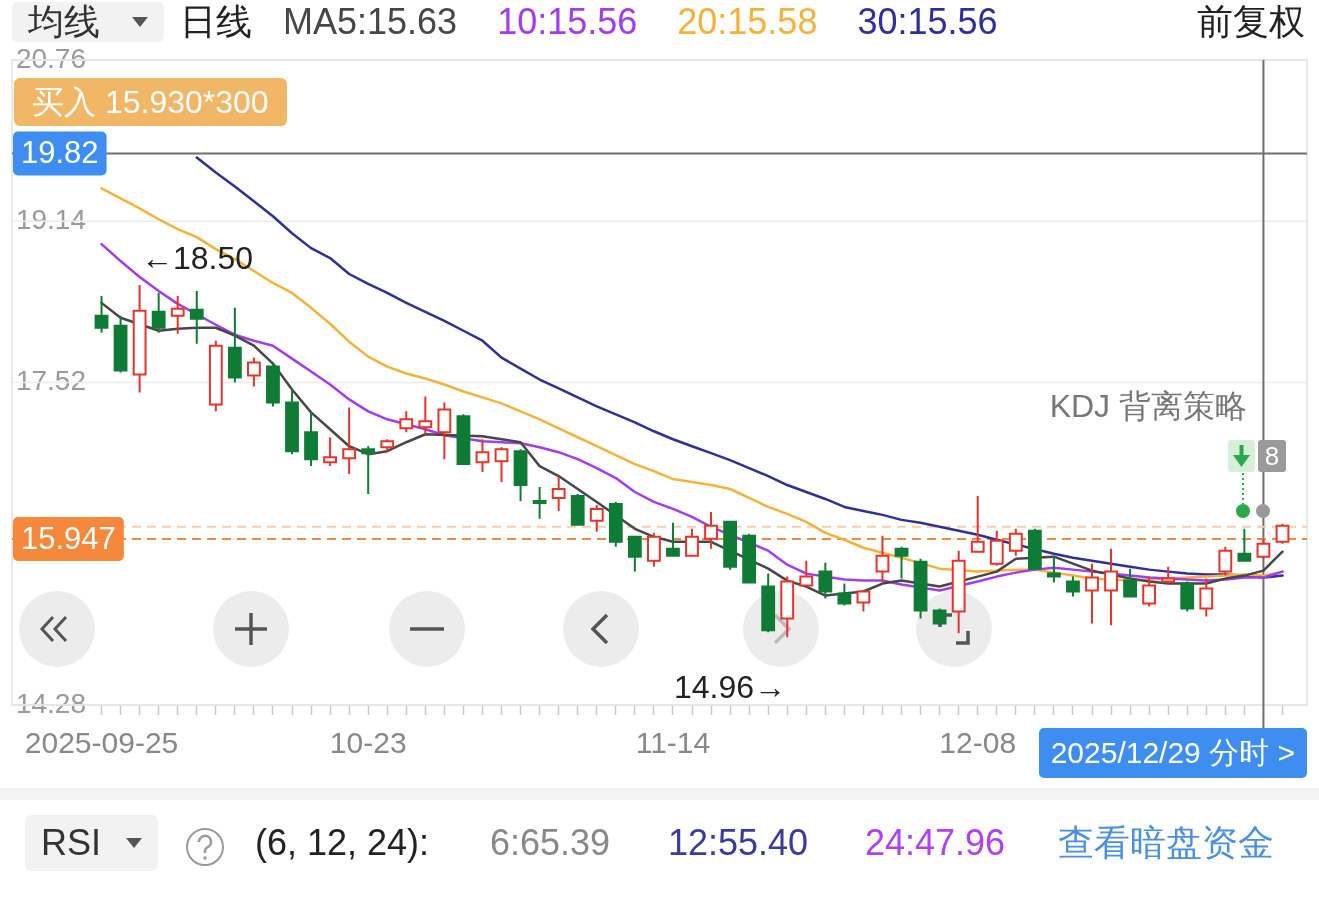 The height and width of the screenshot is (913, 1319). Describe the element at coordinates (216, 21) in the screenshot. I see `text: 日线` at that location.